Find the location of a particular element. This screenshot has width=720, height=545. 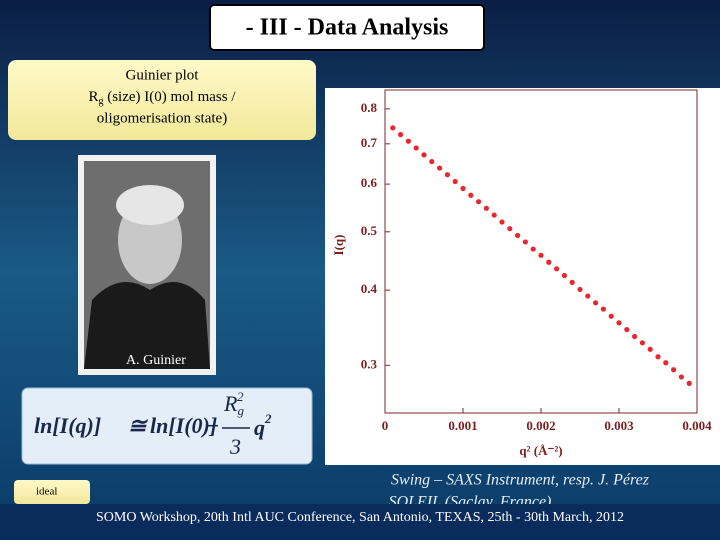

formula-num: Rg2 is located at coordinates (233, 403).